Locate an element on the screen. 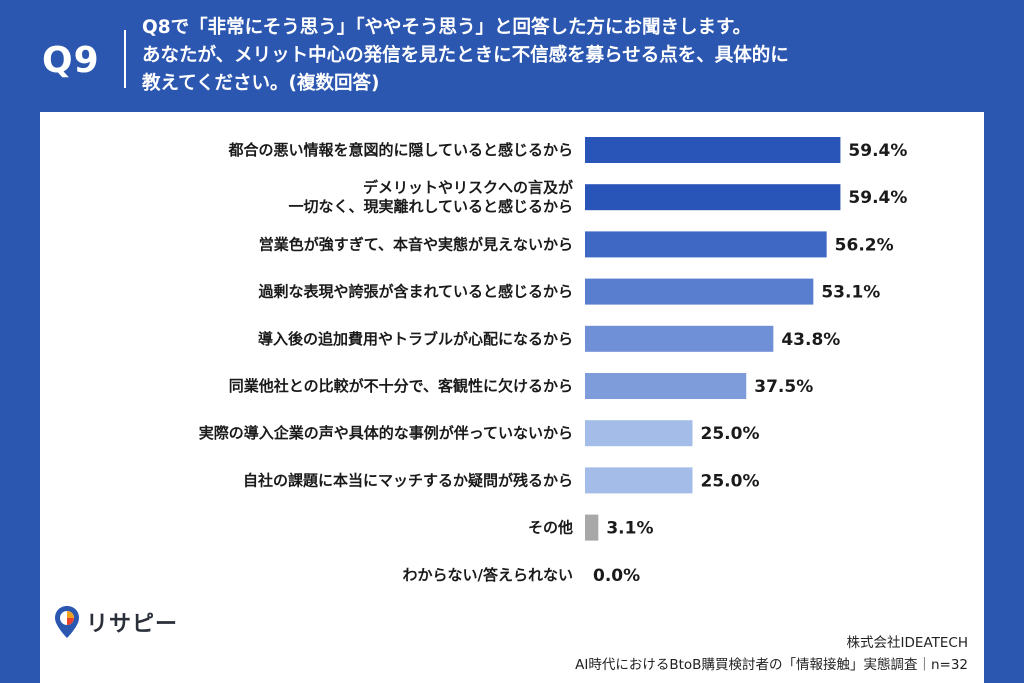  header-divider is located at coordinates (125, 59).